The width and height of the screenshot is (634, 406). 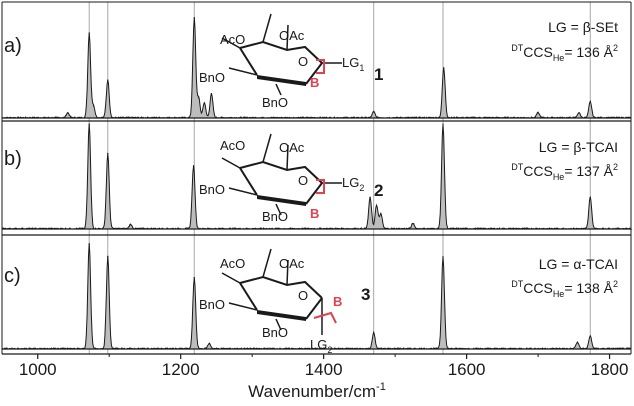 I want to click on lg-main-2: LG, so click(x=350, y=182).